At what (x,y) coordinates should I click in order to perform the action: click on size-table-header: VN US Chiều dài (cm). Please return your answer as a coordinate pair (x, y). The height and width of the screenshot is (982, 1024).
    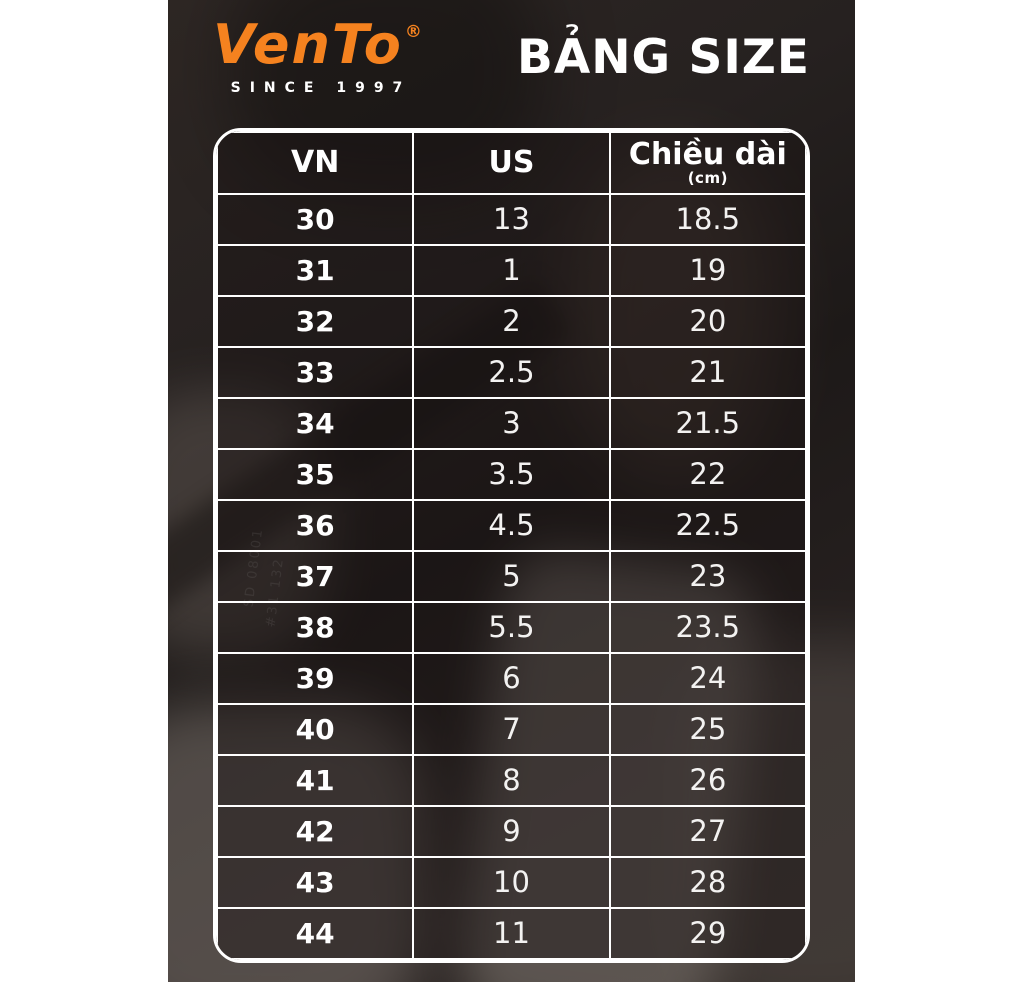
    Looking at the image, I should click on (511, 163).